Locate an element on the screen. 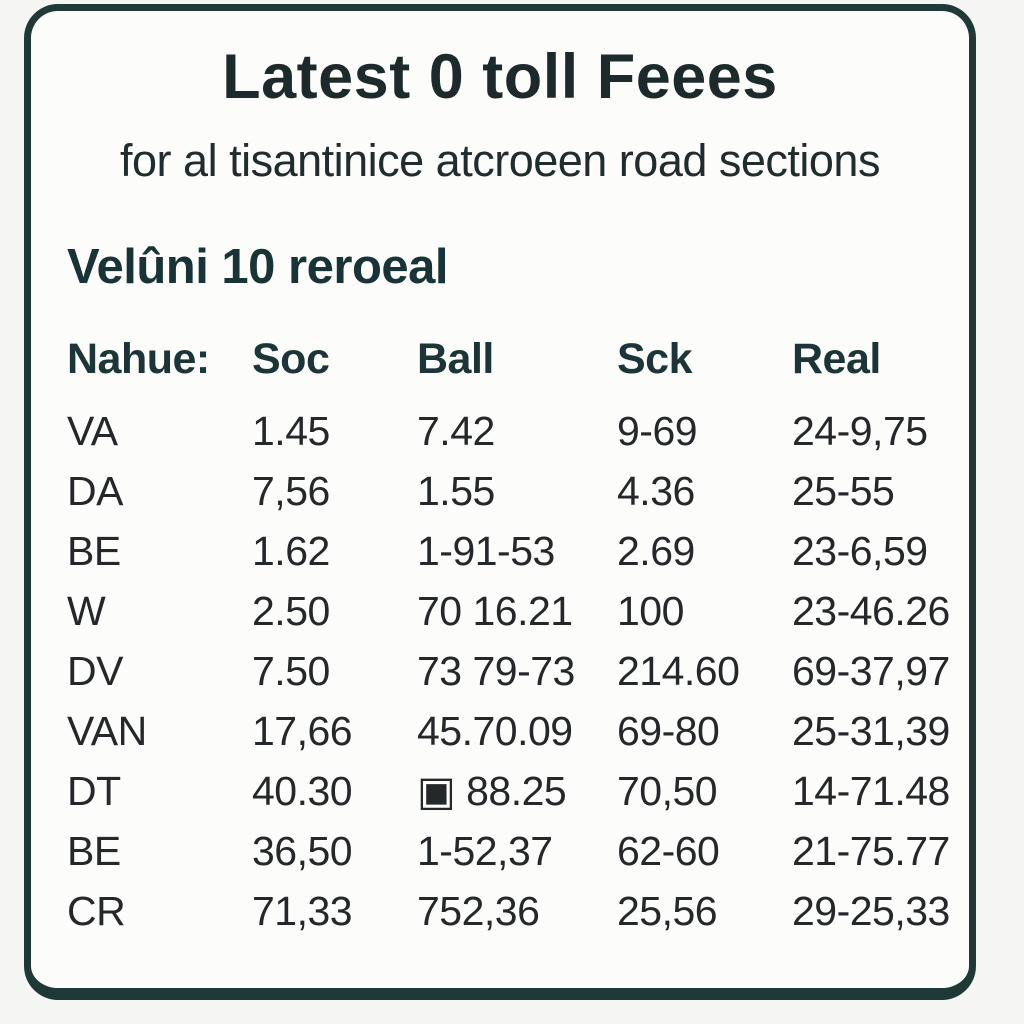 The width and height of the screenshot is (1024, 1024). cell: 1-91-53 is located at coordinates (486, 550).